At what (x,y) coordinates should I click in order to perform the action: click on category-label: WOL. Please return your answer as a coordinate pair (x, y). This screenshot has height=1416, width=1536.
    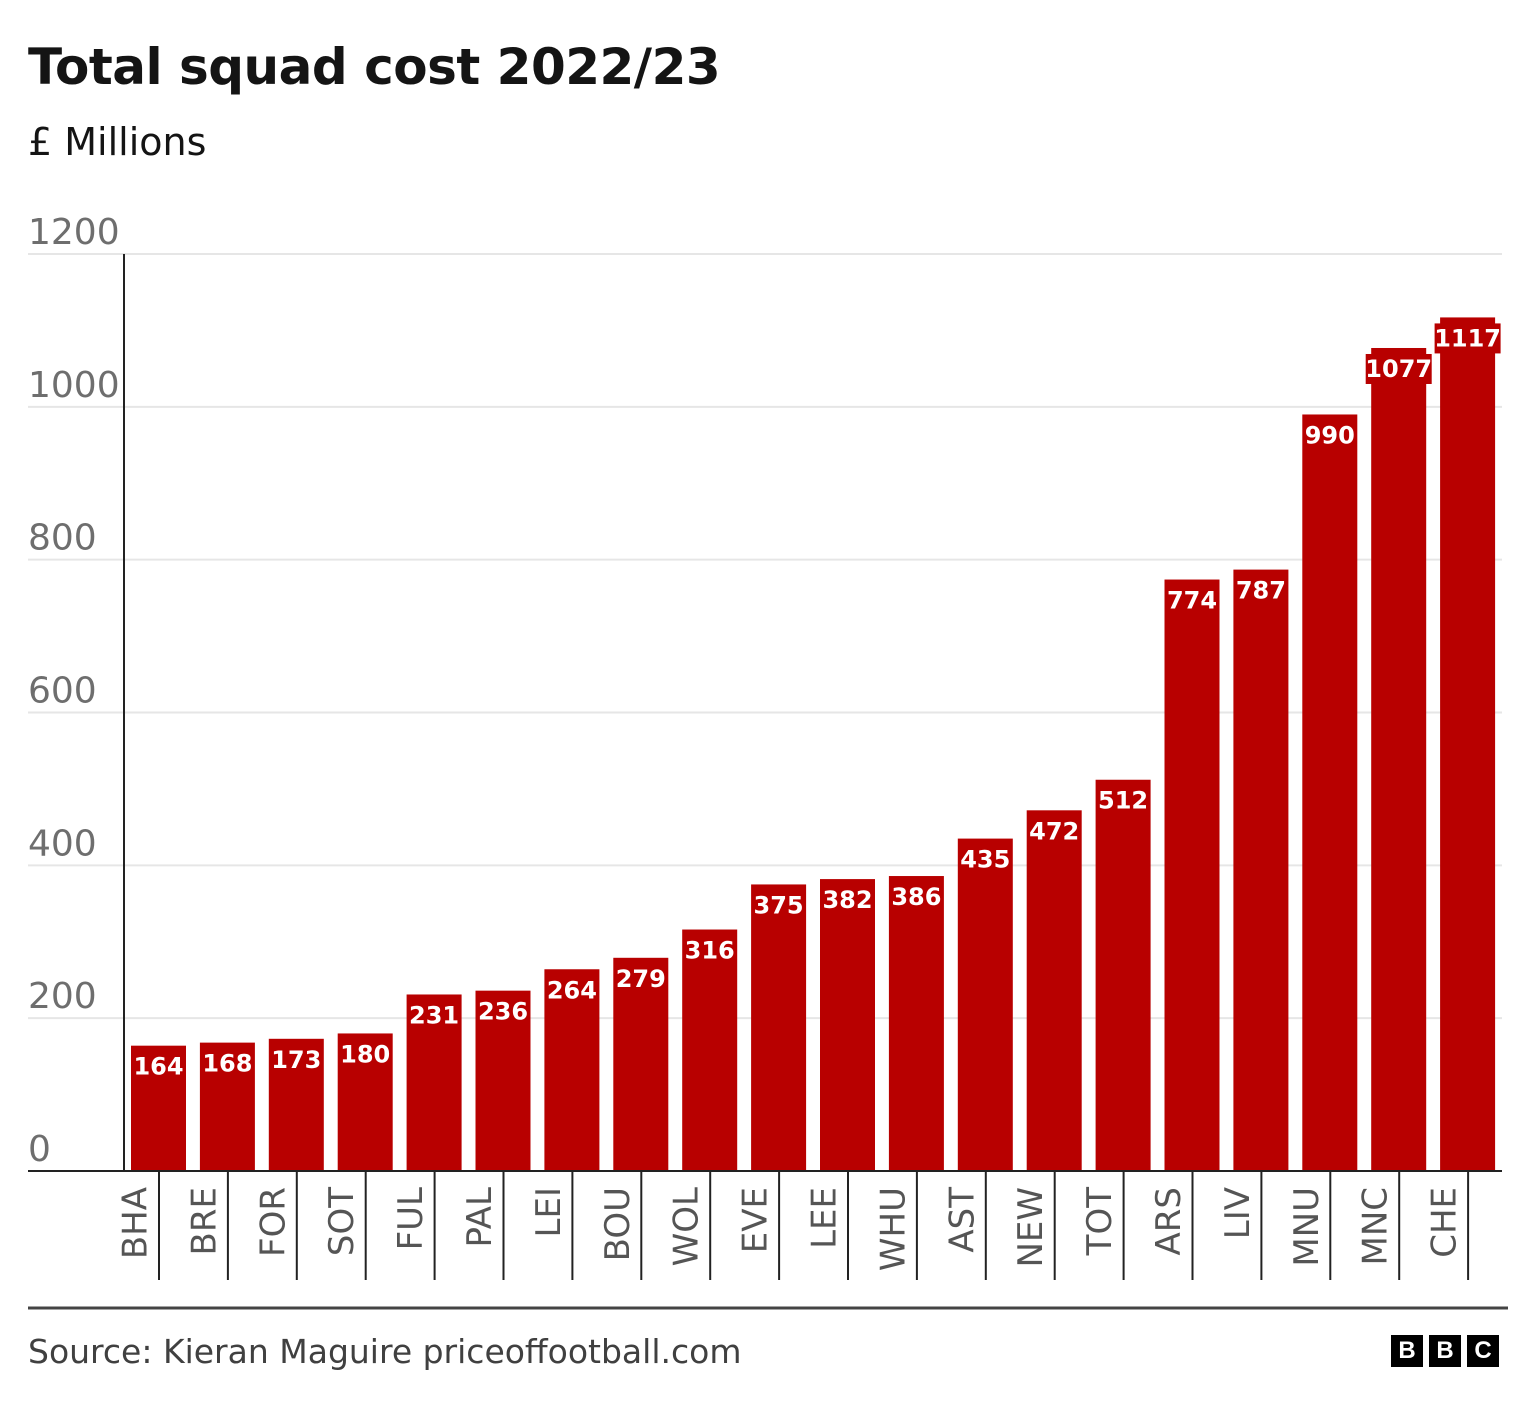
    Looking at the image, I should click on (687, 1226).